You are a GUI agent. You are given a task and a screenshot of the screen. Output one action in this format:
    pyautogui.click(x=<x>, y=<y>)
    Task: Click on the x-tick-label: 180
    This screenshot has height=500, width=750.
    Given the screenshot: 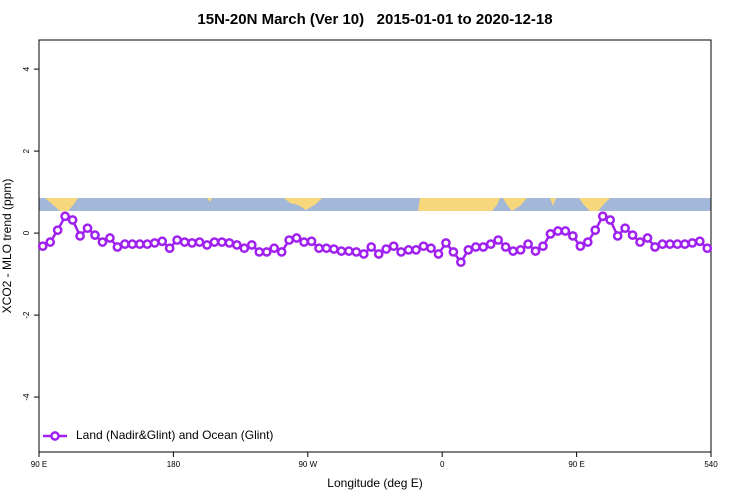 What is the action you would take?
    pyautogui.click(x=174, y=464)
    